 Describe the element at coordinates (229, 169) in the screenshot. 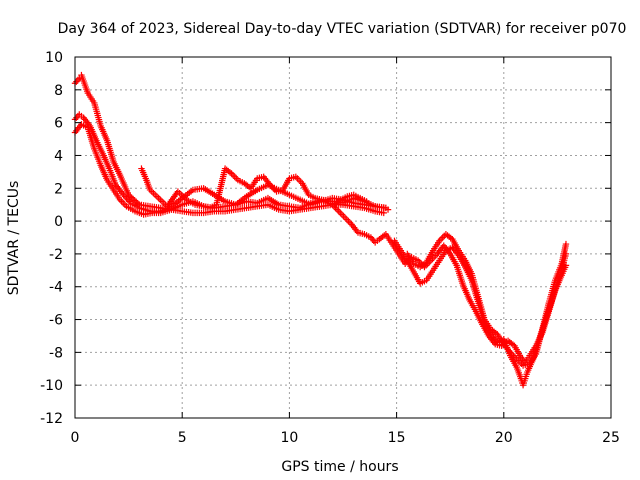

I see `series-track-c` at that location.